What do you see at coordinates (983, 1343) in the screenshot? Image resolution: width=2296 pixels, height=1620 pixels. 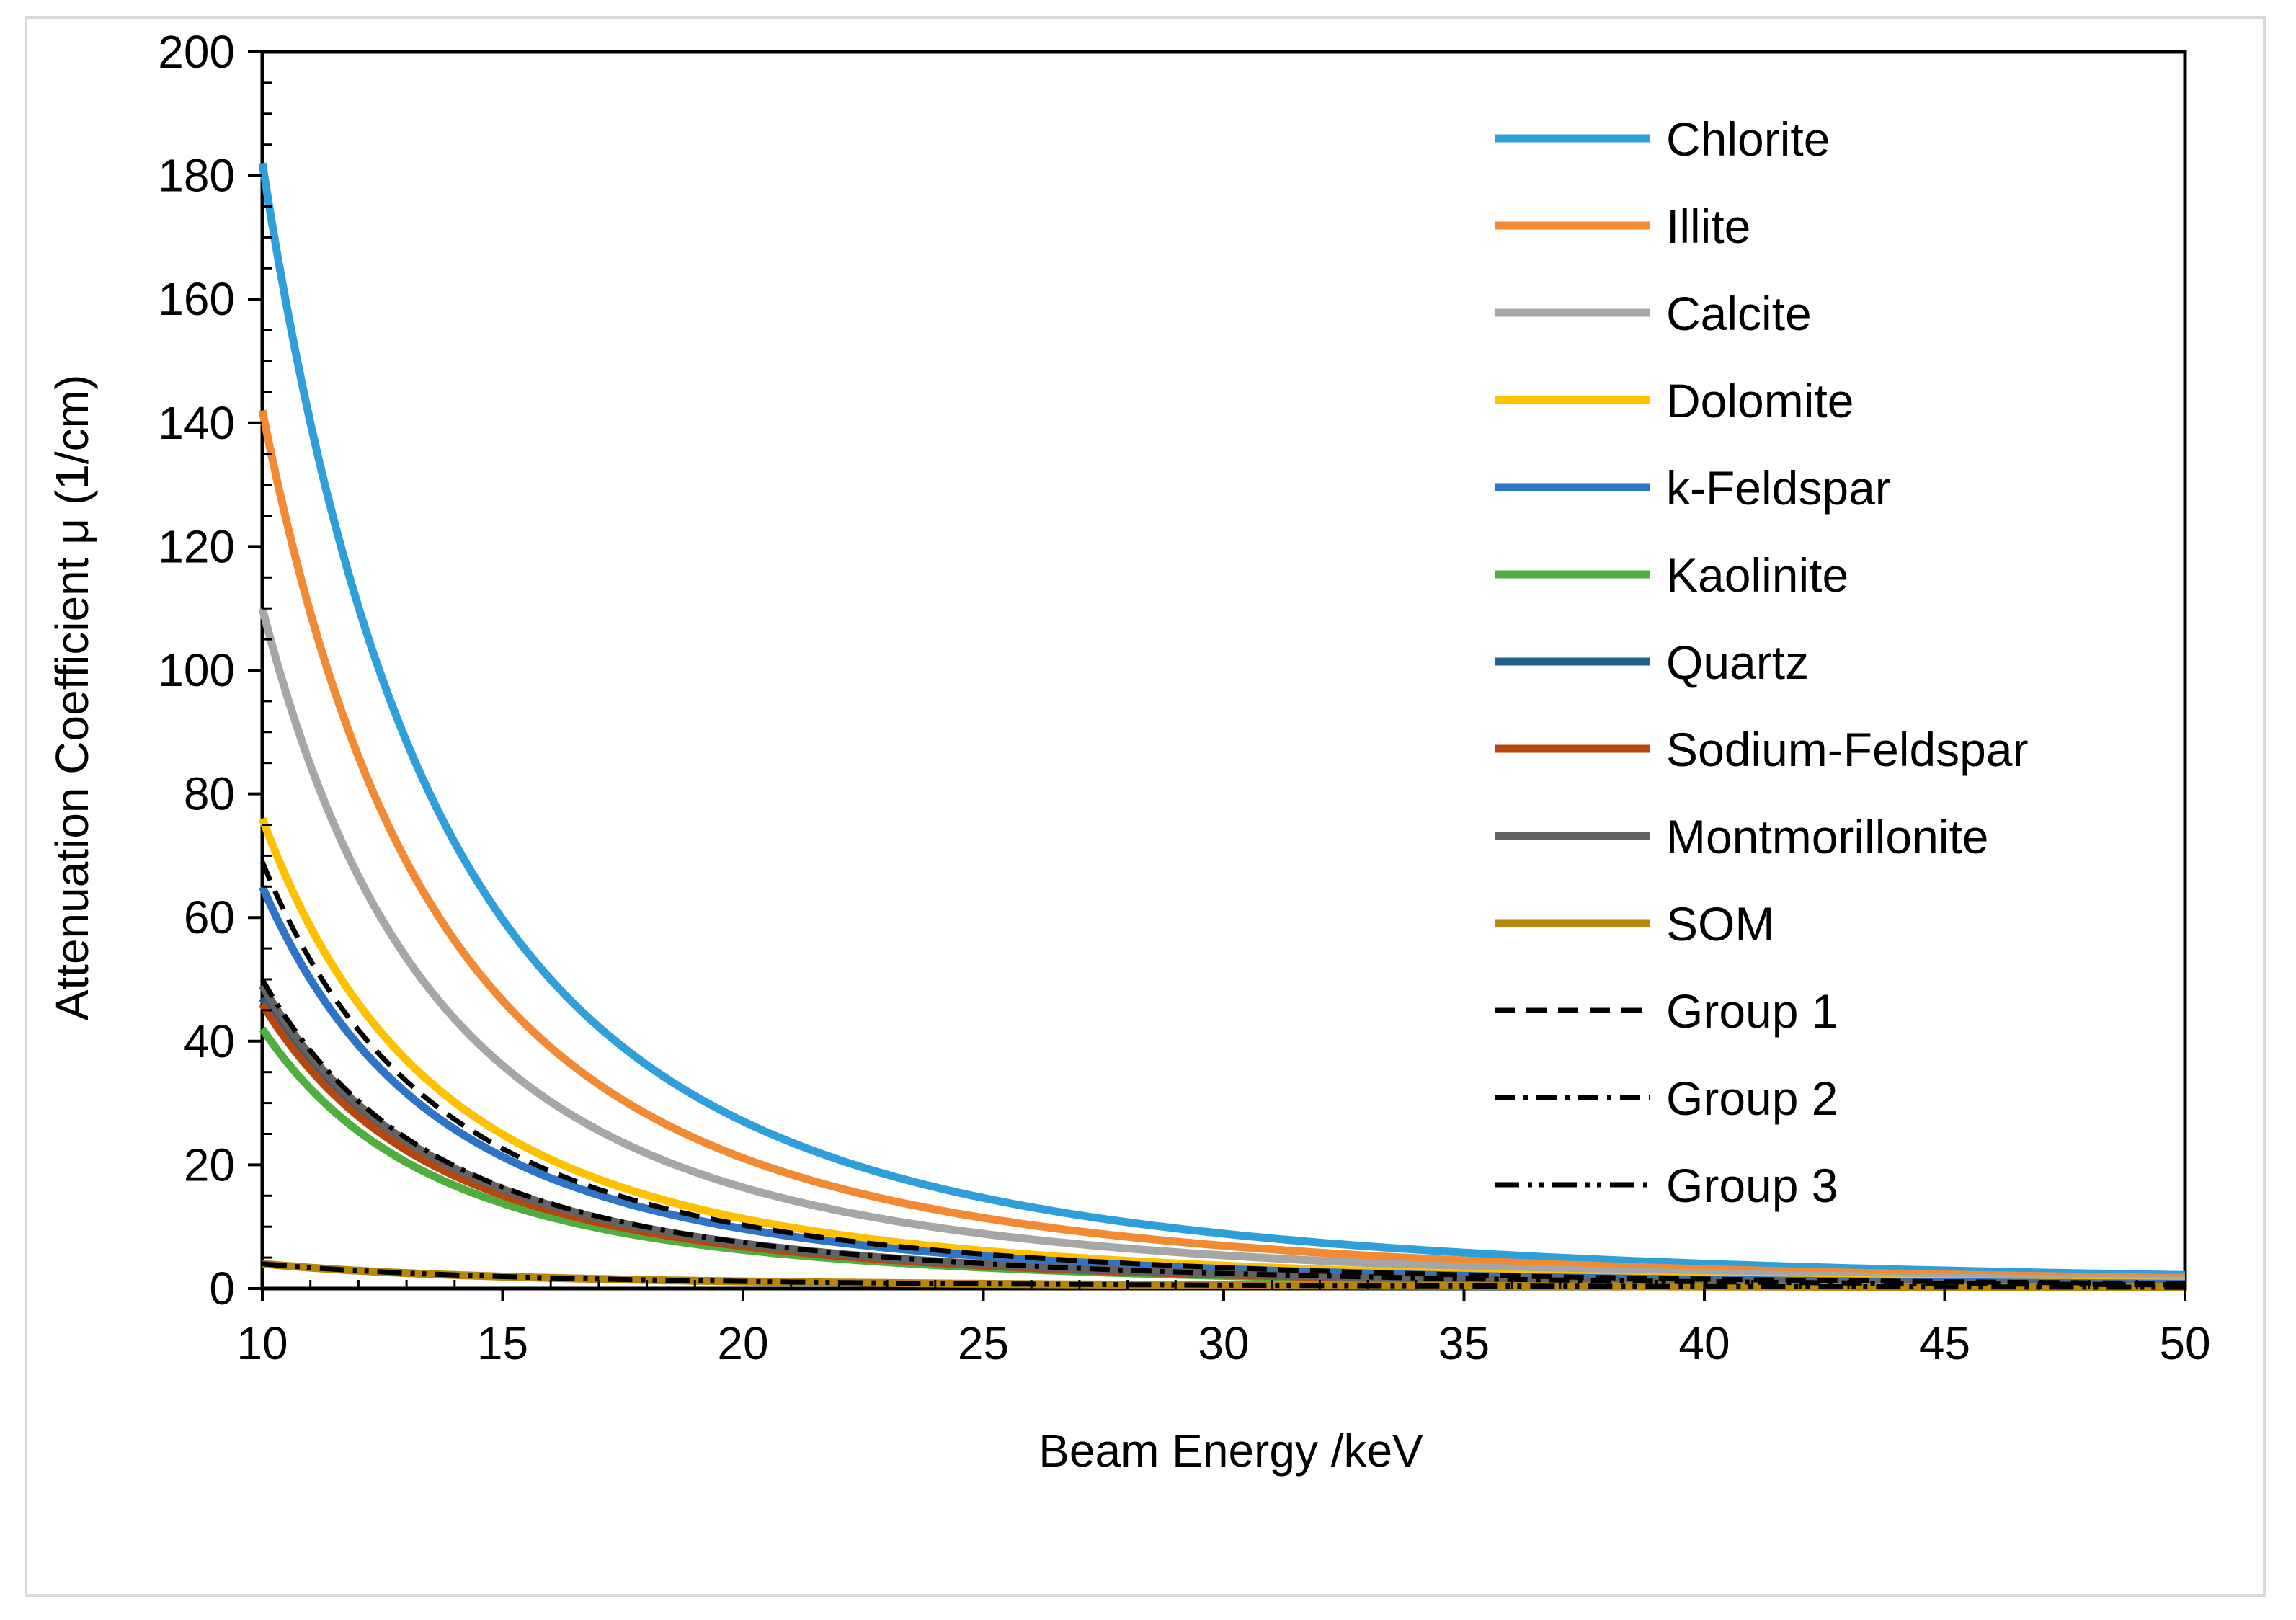 I see `x-tick-label-4: 25` at bounding box center [983, 1343].